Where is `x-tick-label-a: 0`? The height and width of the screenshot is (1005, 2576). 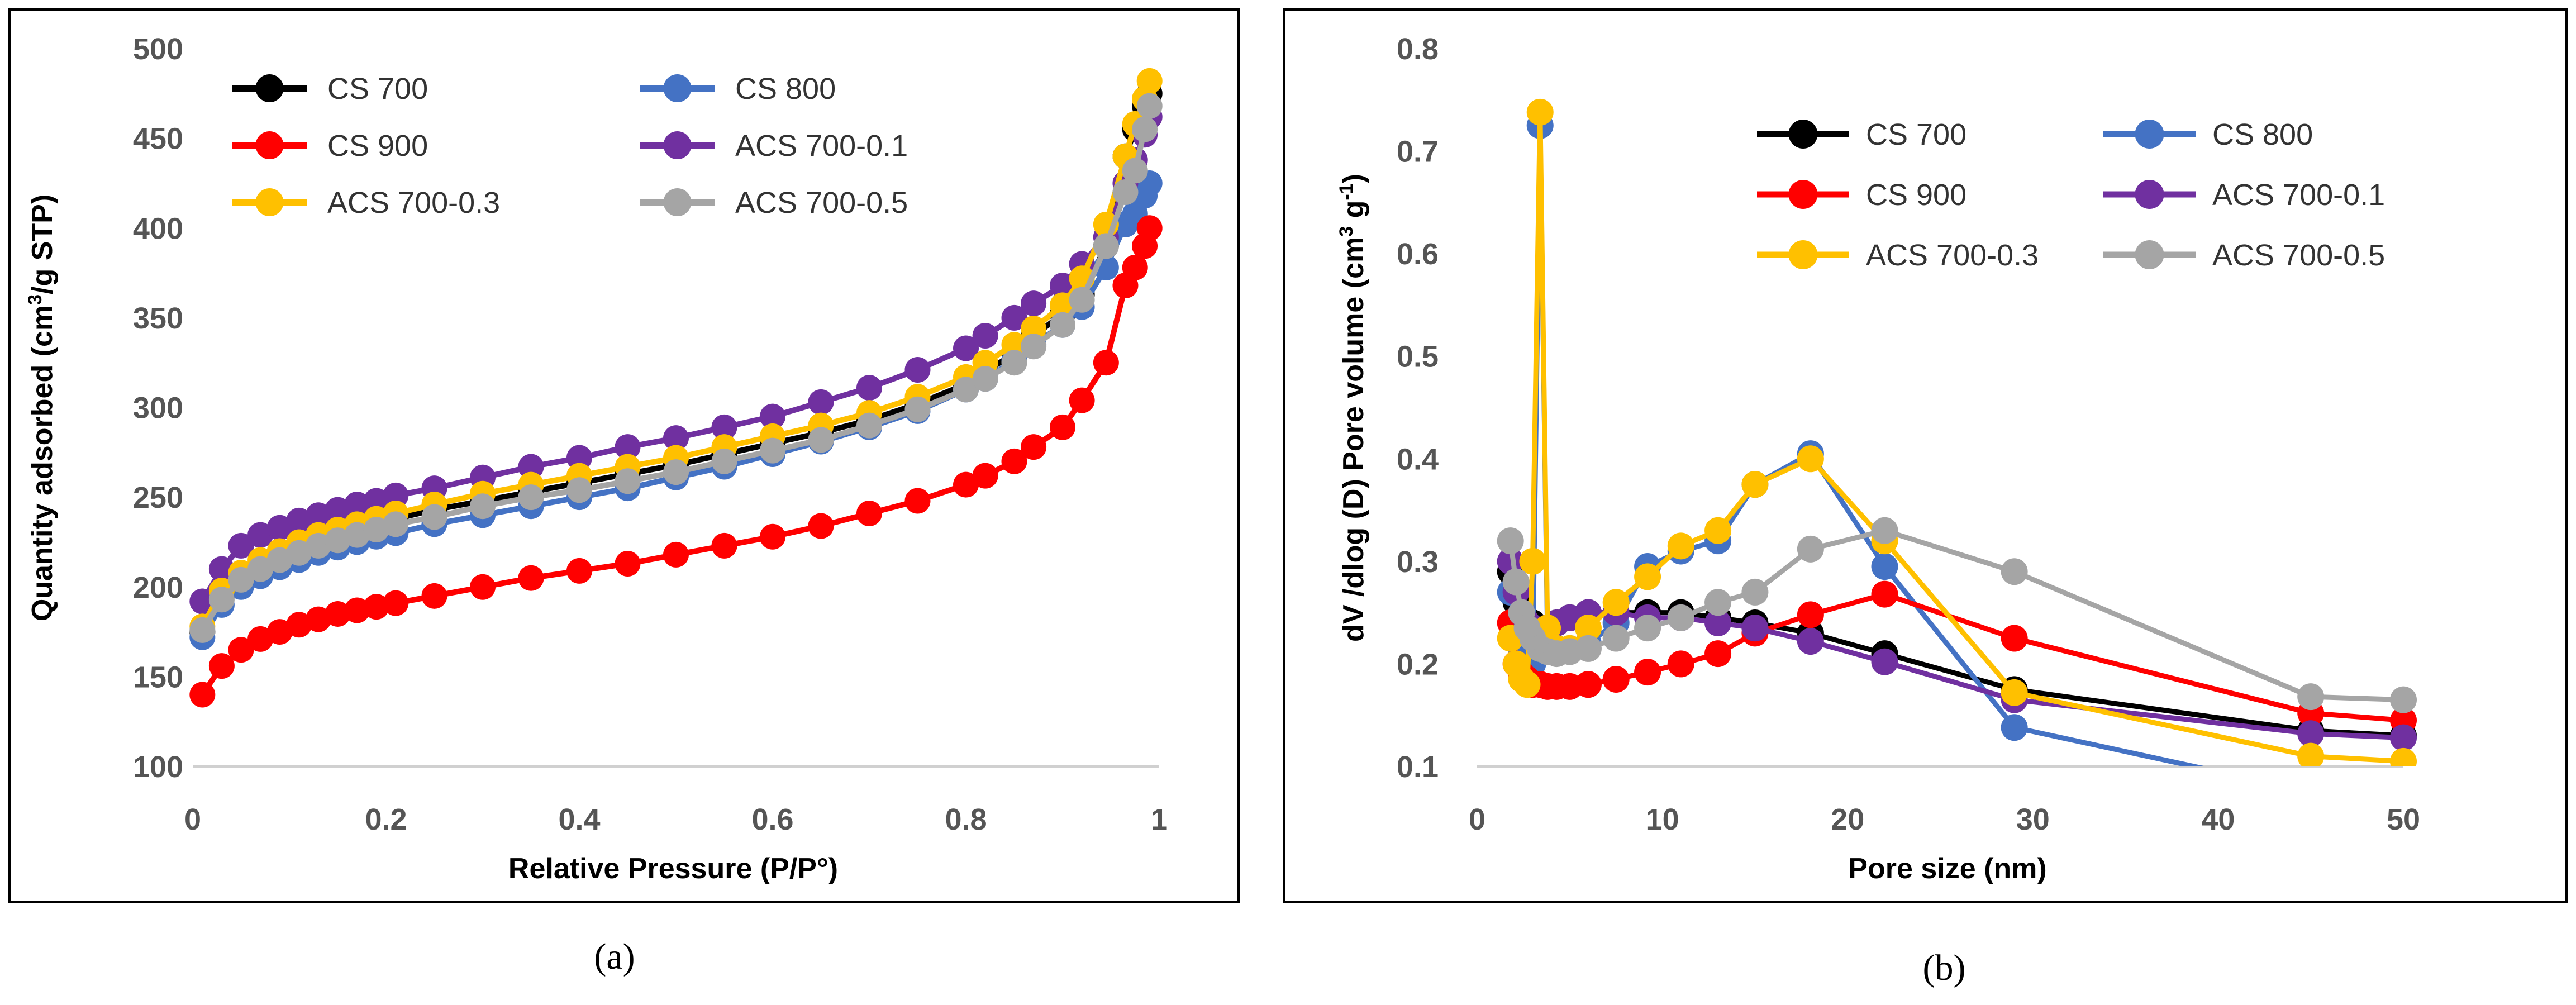
x-tick-label-a: 0 is located at coordinates (192, 820).